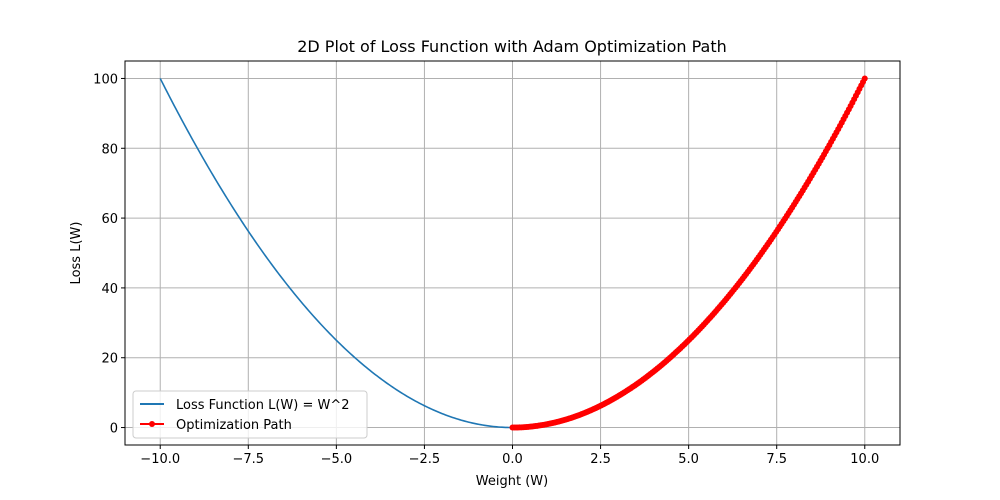  I want to click on y-tick-label: 60, so click(109, 219).